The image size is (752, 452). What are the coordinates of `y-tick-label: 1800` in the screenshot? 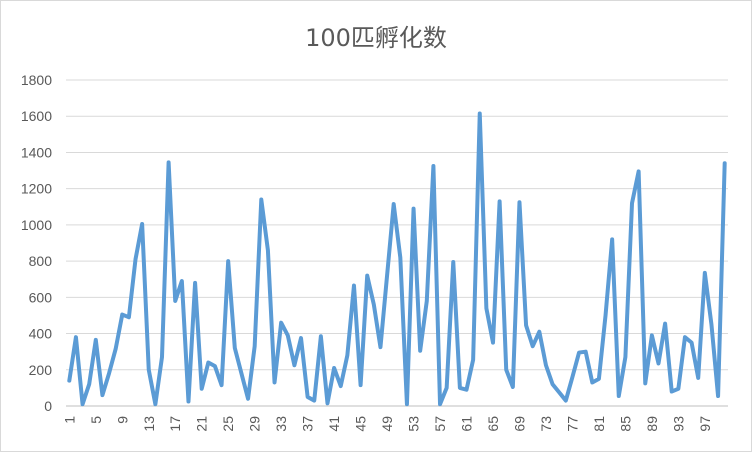 It's located at (36, 80).